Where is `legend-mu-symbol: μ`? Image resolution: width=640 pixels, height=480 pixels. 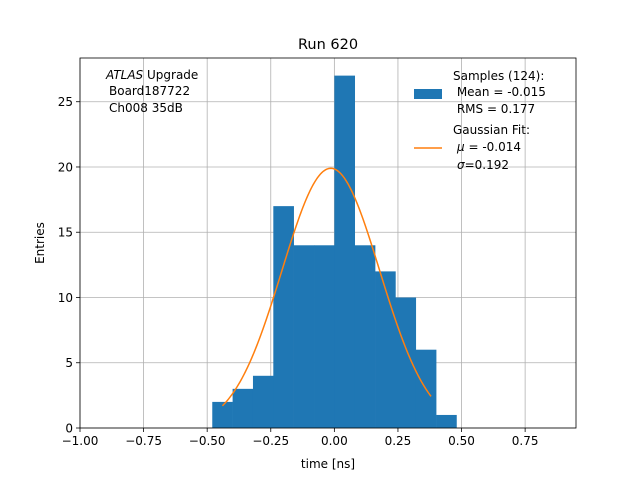 legend-mu-symbol: μ is located at coordinates (460, 147).